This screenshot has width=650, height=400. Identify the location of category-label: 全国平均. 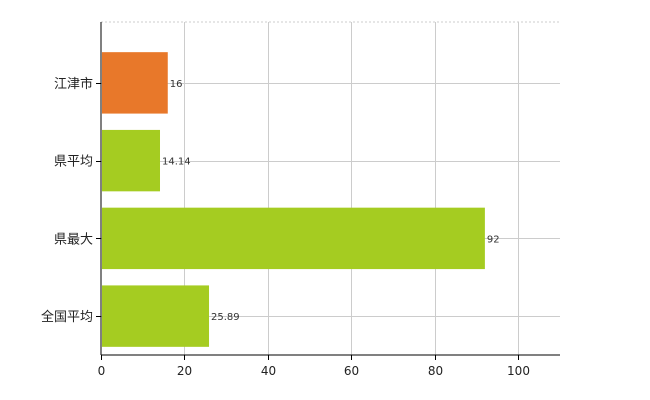
(67, 317).